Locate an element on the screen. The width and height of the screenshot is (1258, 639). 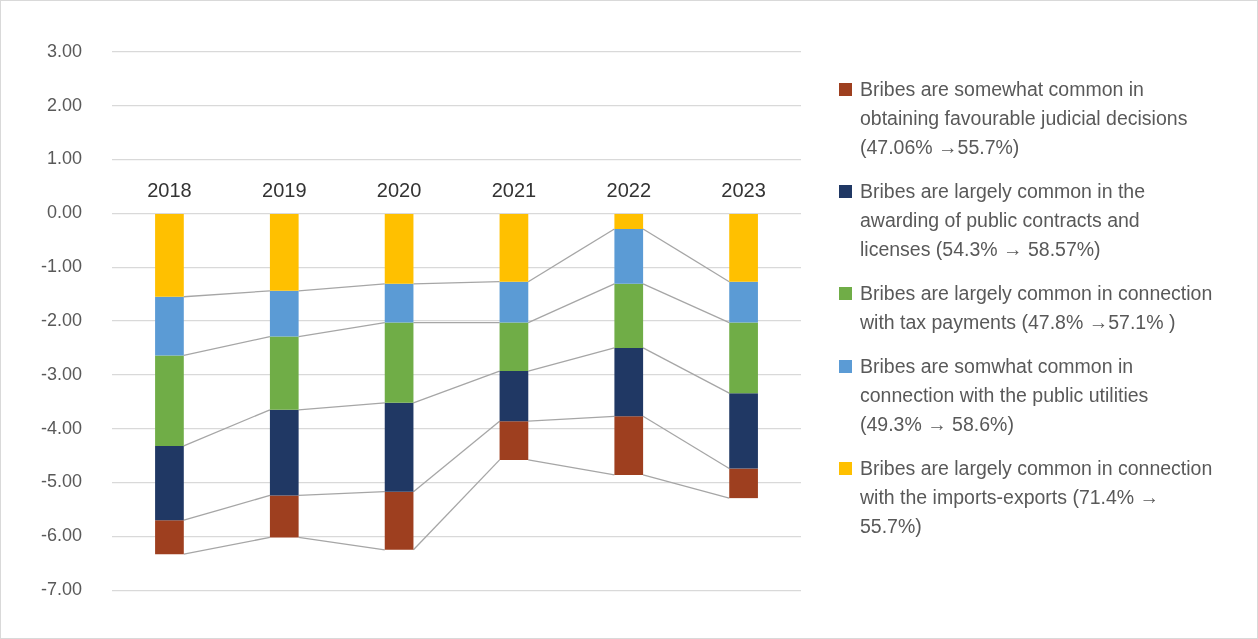
legend-label: Bribes are largely common in connection with tax payments (47.8% →57.1% ) is located at coordinates (1037, 308).